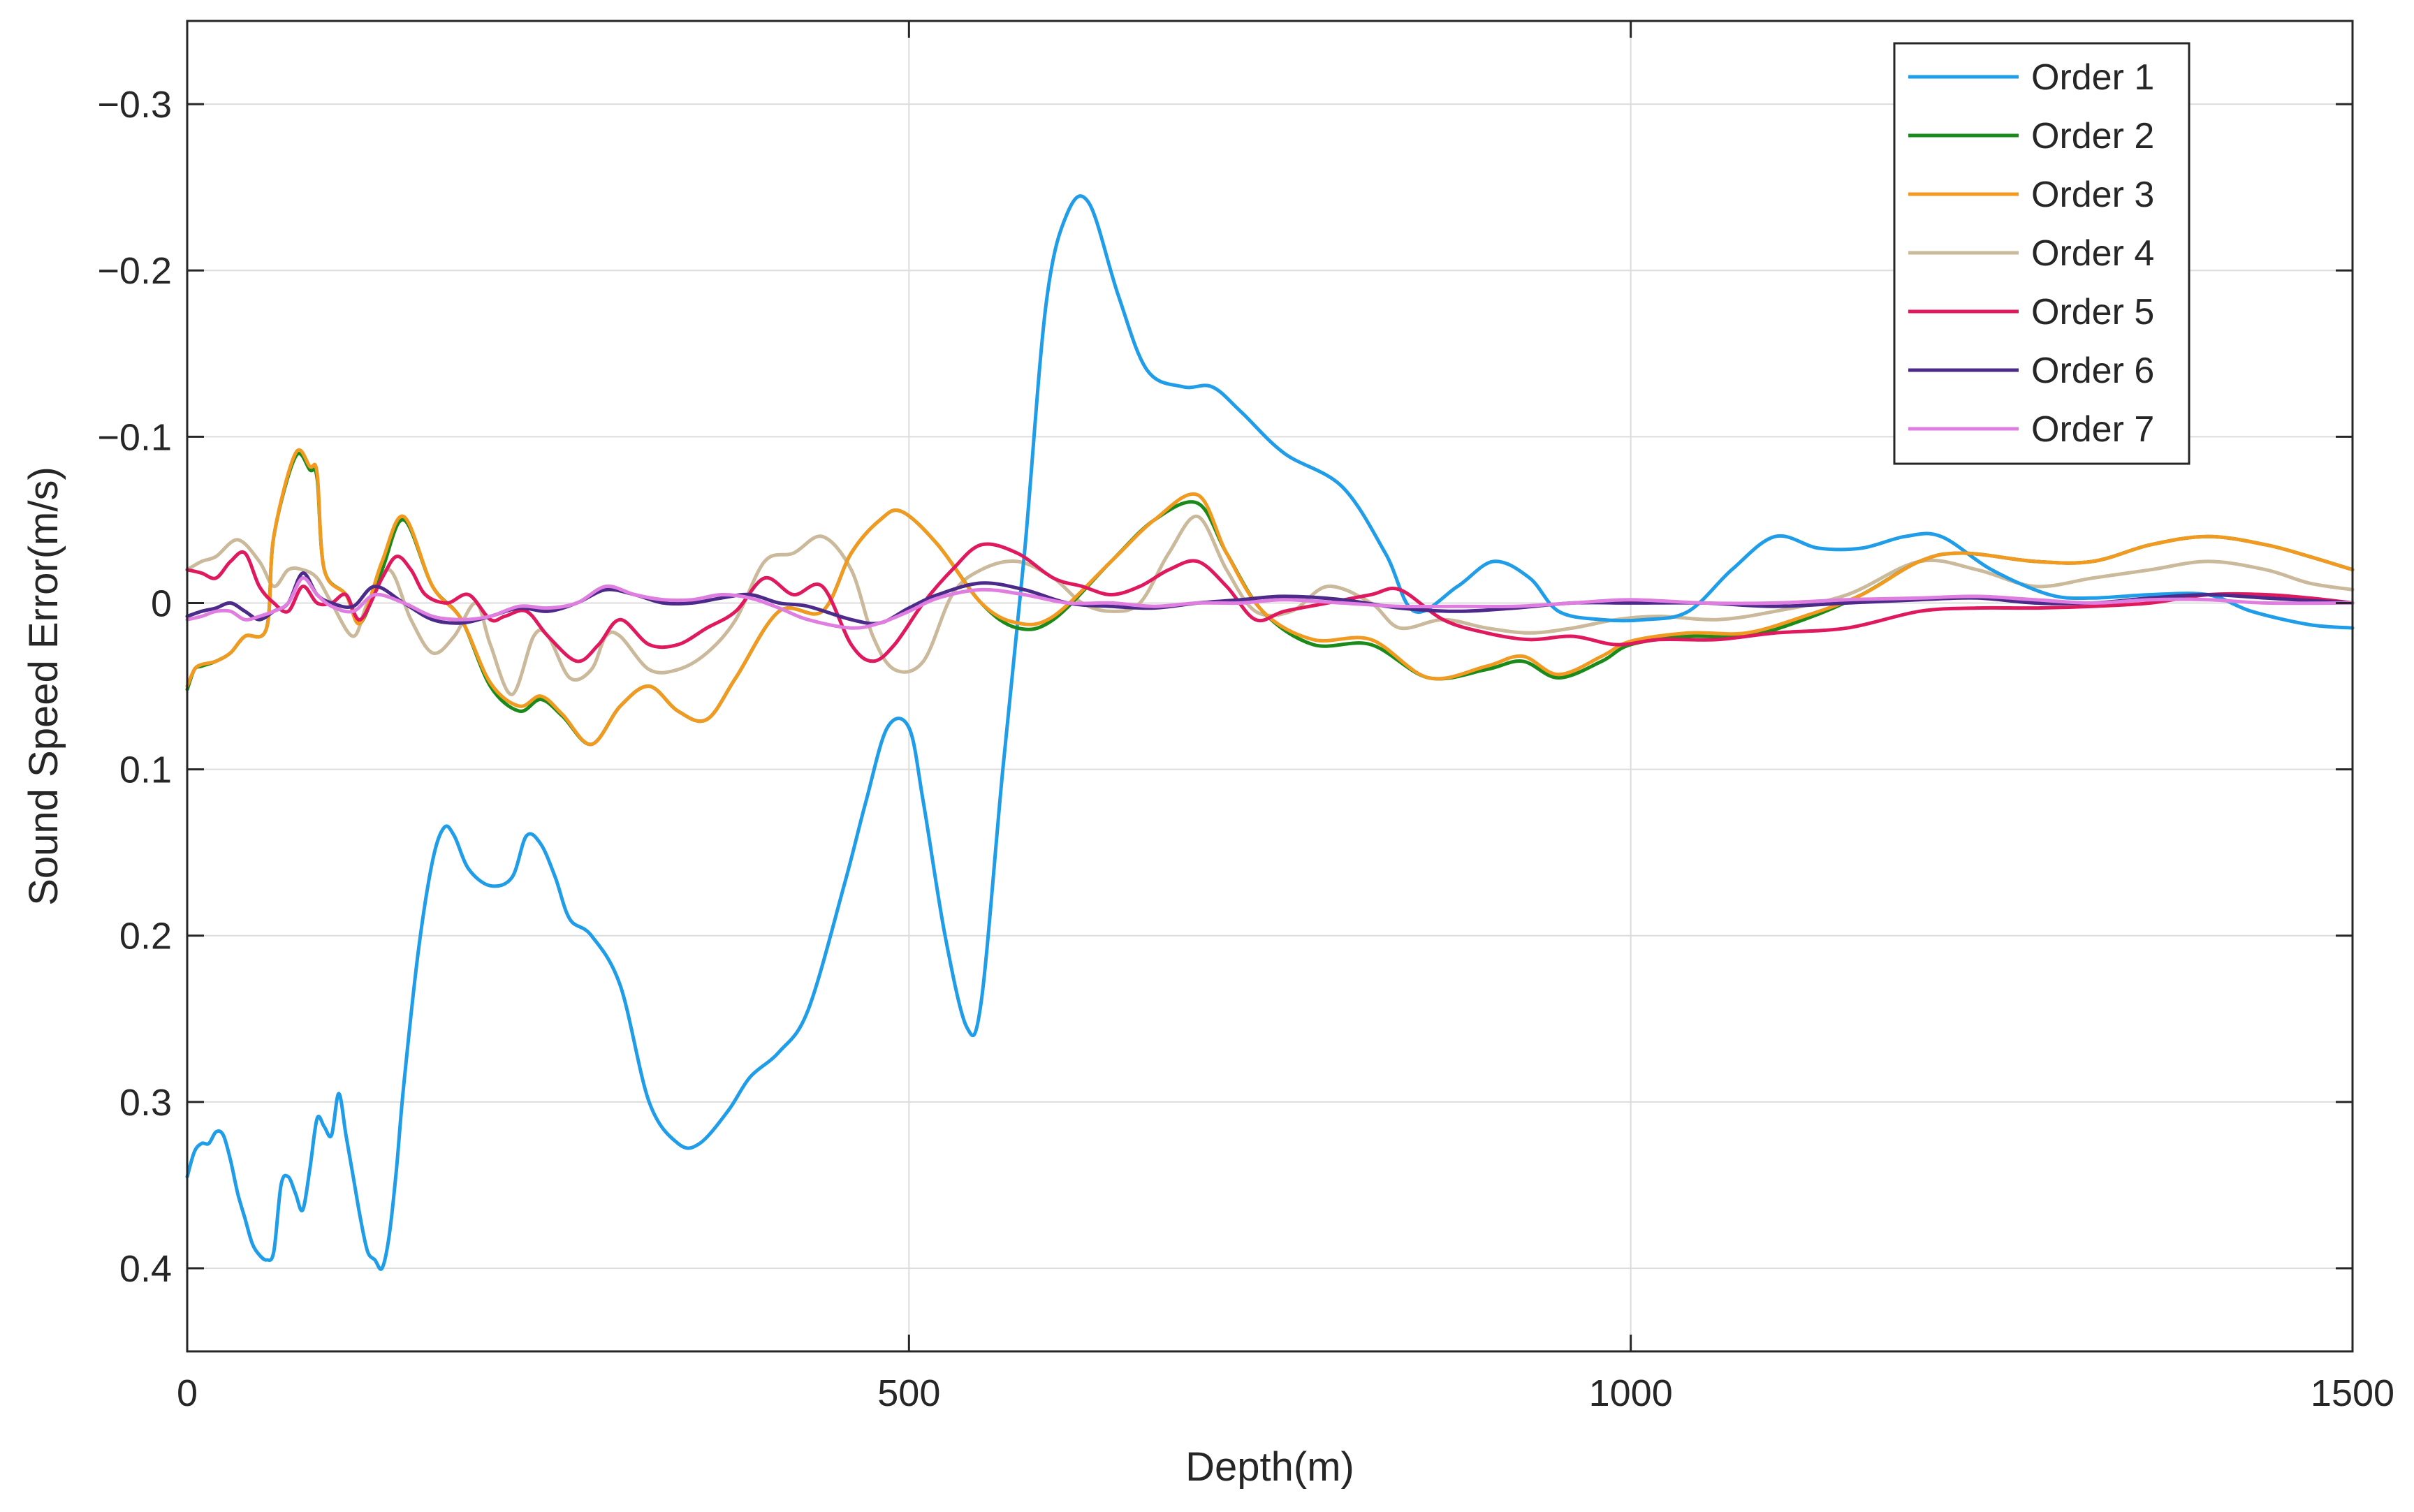 The height and width of the screenshot is (1512, 2414). Describe the element at coordinates (2092, 77) in the screenshot. I see `legend-label: Order 1` at that location.